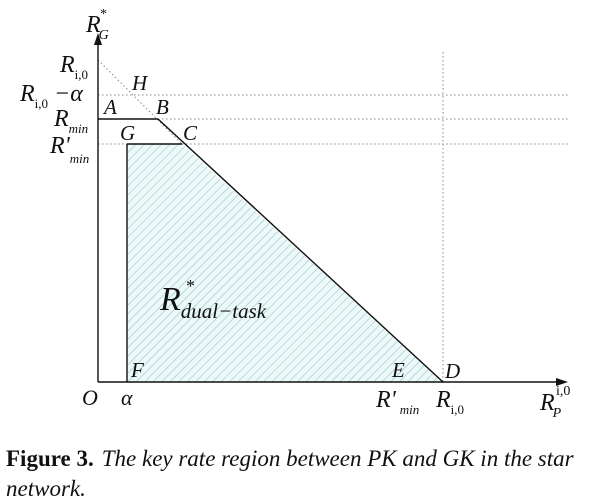 This screenshot has height=504, width=596. What do you see at coordinates (162, 107) in the screenshot?
I see `point-label-b: B` at bounding box center [162, 107].